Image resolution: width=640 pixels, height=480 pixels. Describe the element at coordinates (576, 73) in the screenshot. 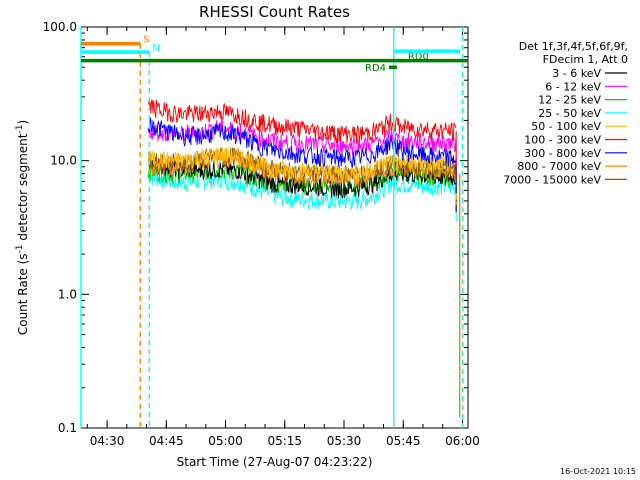

I see `legend-entry: 3 - 6 keV` at that location.